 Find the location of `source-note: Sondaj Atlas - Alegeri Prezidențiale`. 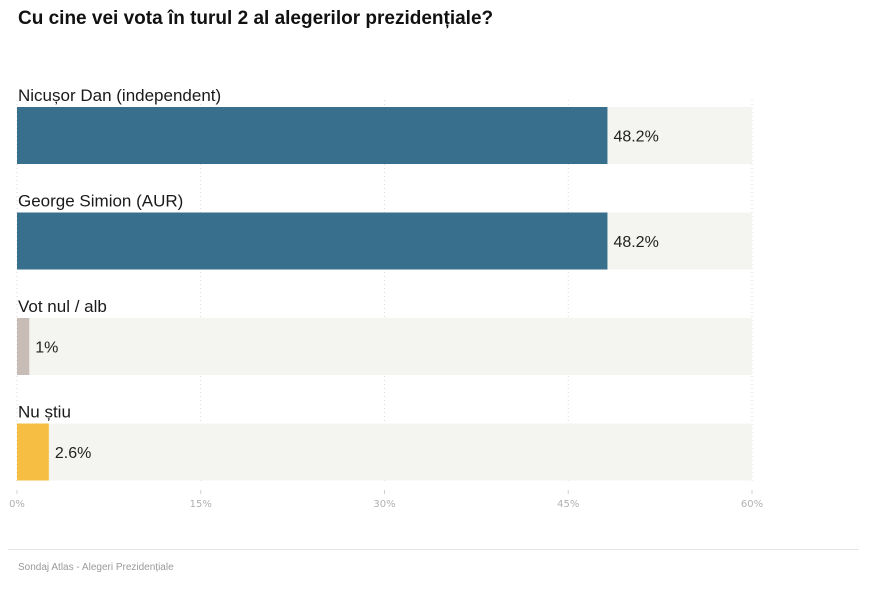

source-note: Sondaj Atlas - Alegeri Prezidențiale is located at coordinates (96, 567).